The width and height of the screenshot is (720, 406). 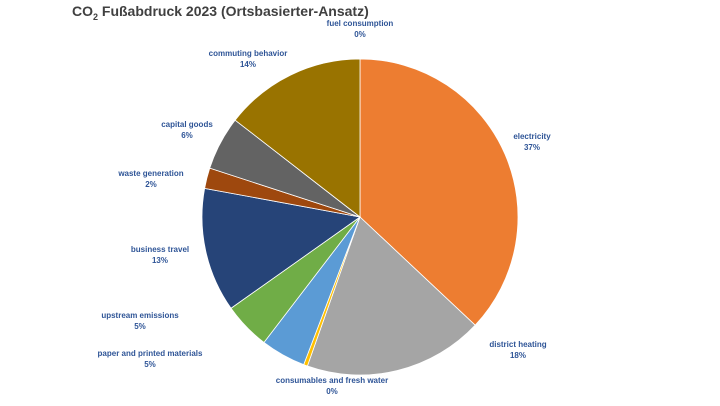 I want to click on slice-label-name: district heating, so click(x=517, y=344).